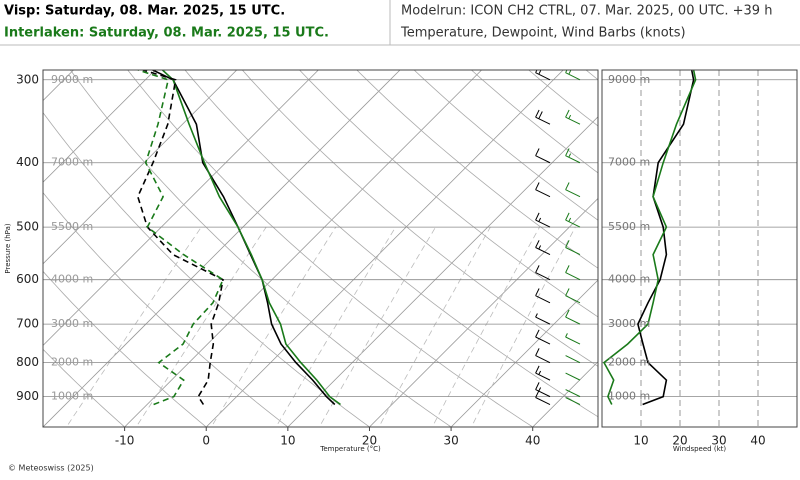 The width and height of the screenshot is (800, 480). What do you see at coordinates (72, 396) in the screenshot?
I see `height-label: 1000 m` at bounding box center [72, 396].